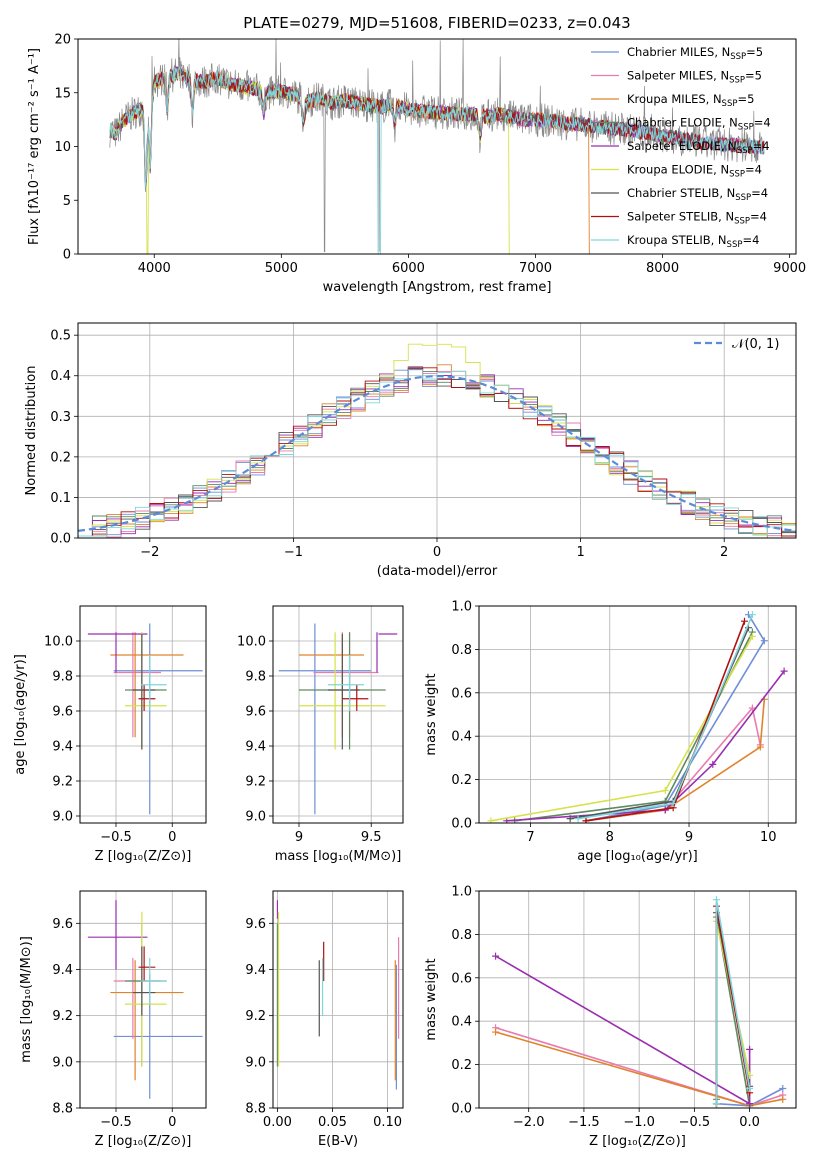 This screenshot has width=819, height=1170. Describe the element at coordinates (387, 652) in the screenshot. I see `age_vs_mass-point-salpeter-elodie` at that location.